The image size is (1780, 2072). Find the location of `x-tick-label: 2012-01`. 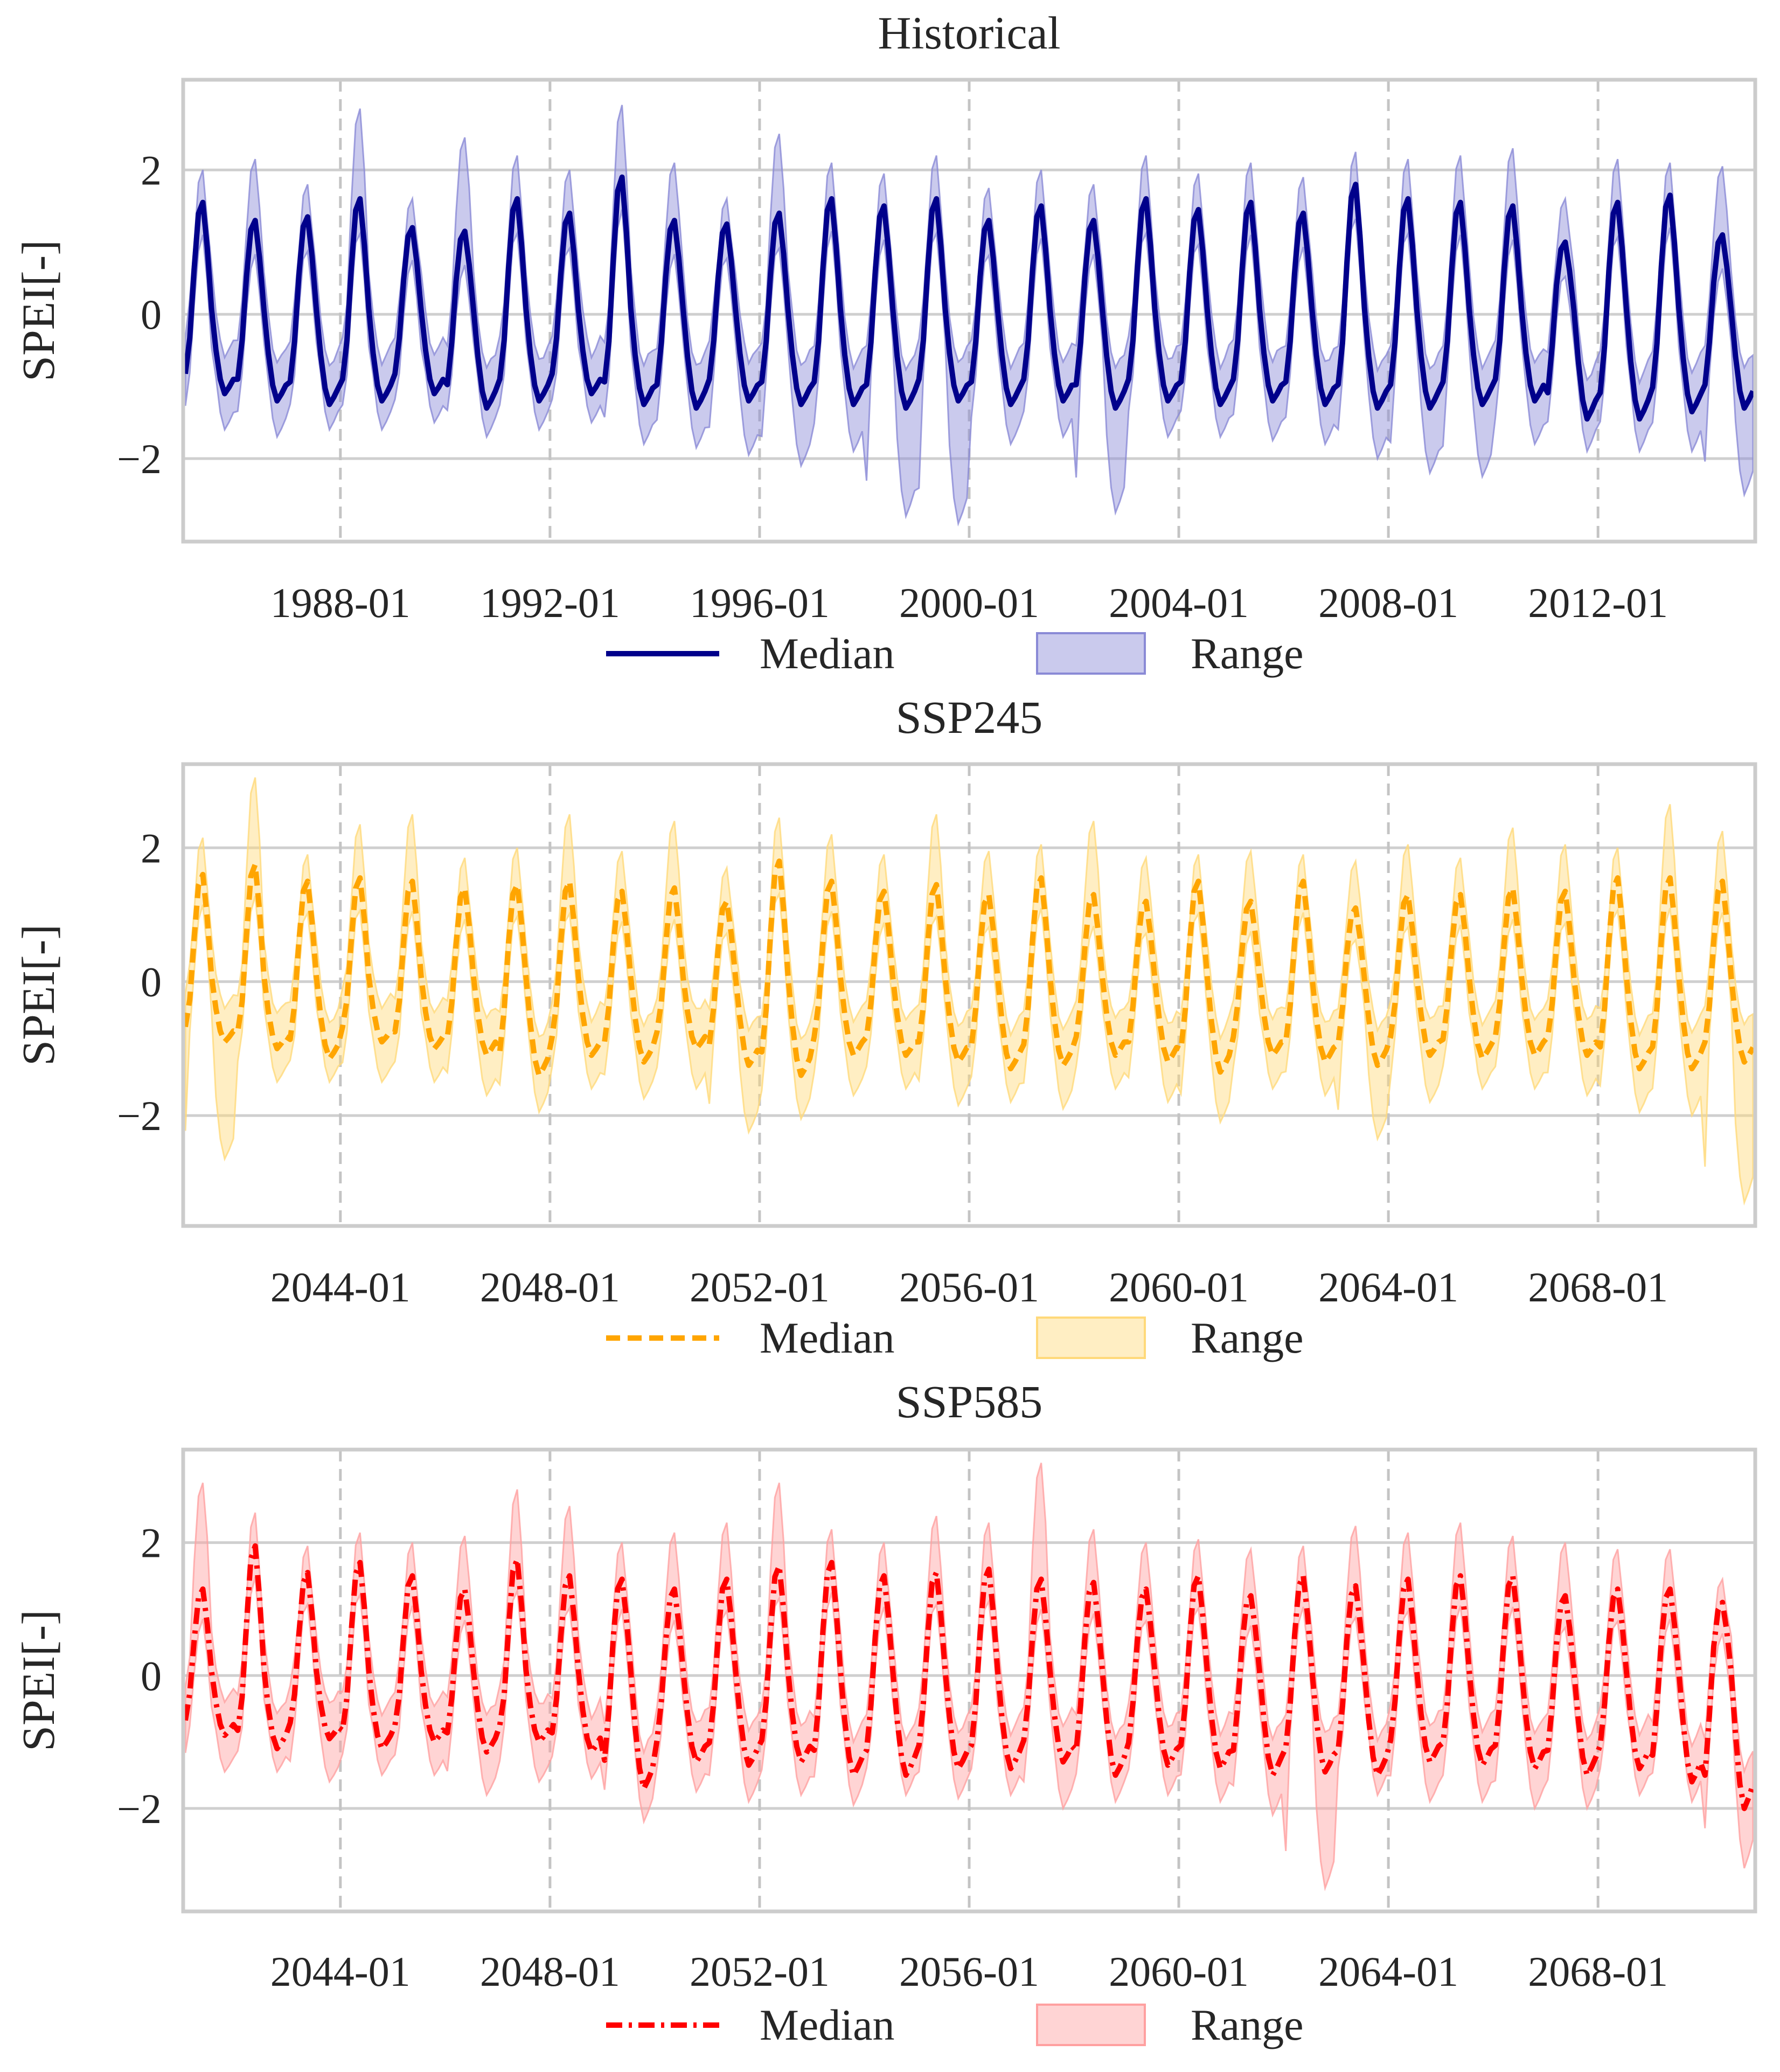

x-tick-label: 2012-01 is located at coordinates (1598, 603).